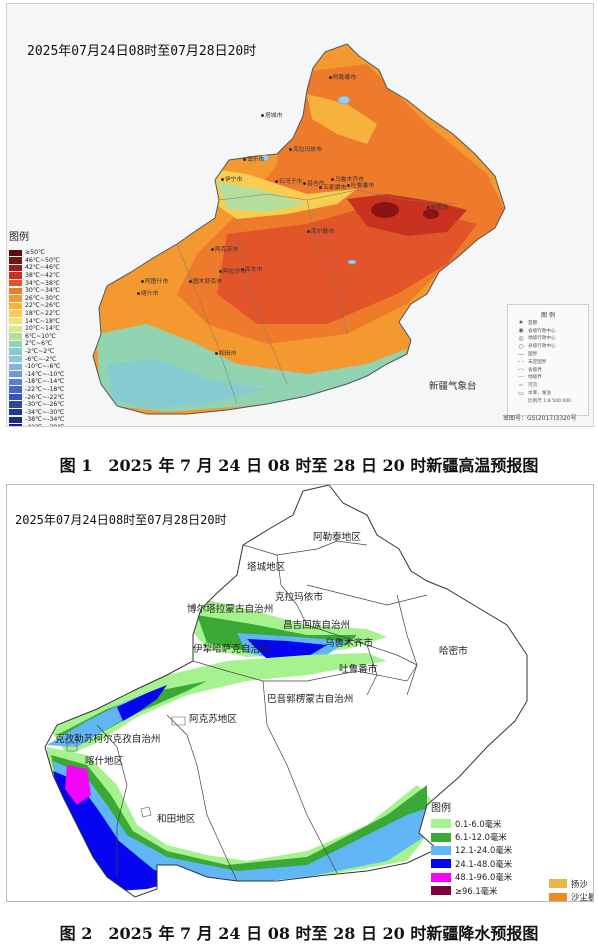  I want to click on temperature-legend-item: 42℃~46℃, so click(49, 268).